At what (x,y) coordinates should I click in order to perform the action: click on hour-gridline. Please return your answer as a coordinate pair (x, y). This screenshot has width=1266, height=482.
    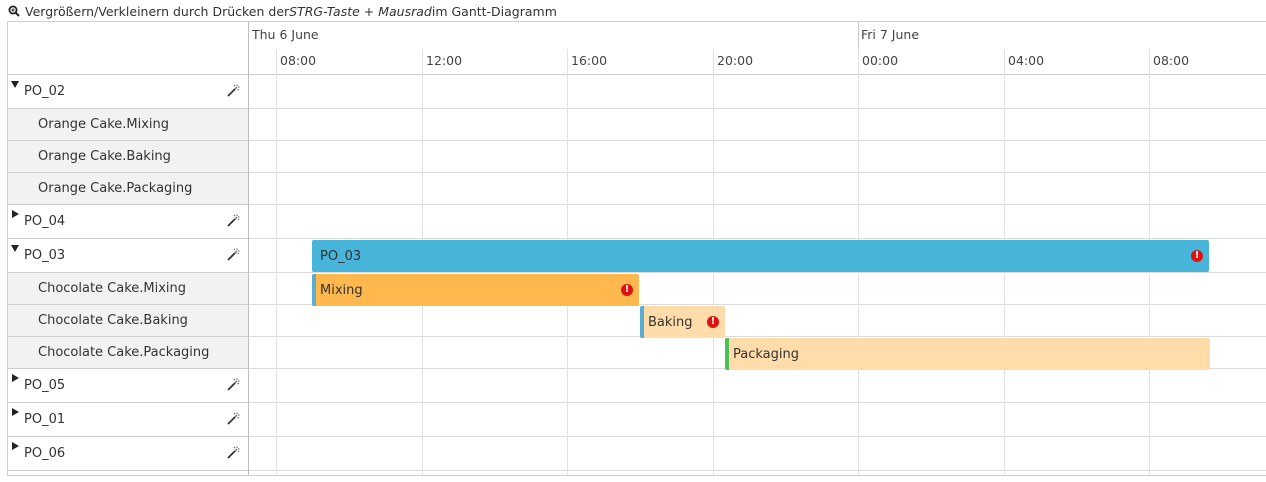
    Looking at the image, I should click on (276, 262).